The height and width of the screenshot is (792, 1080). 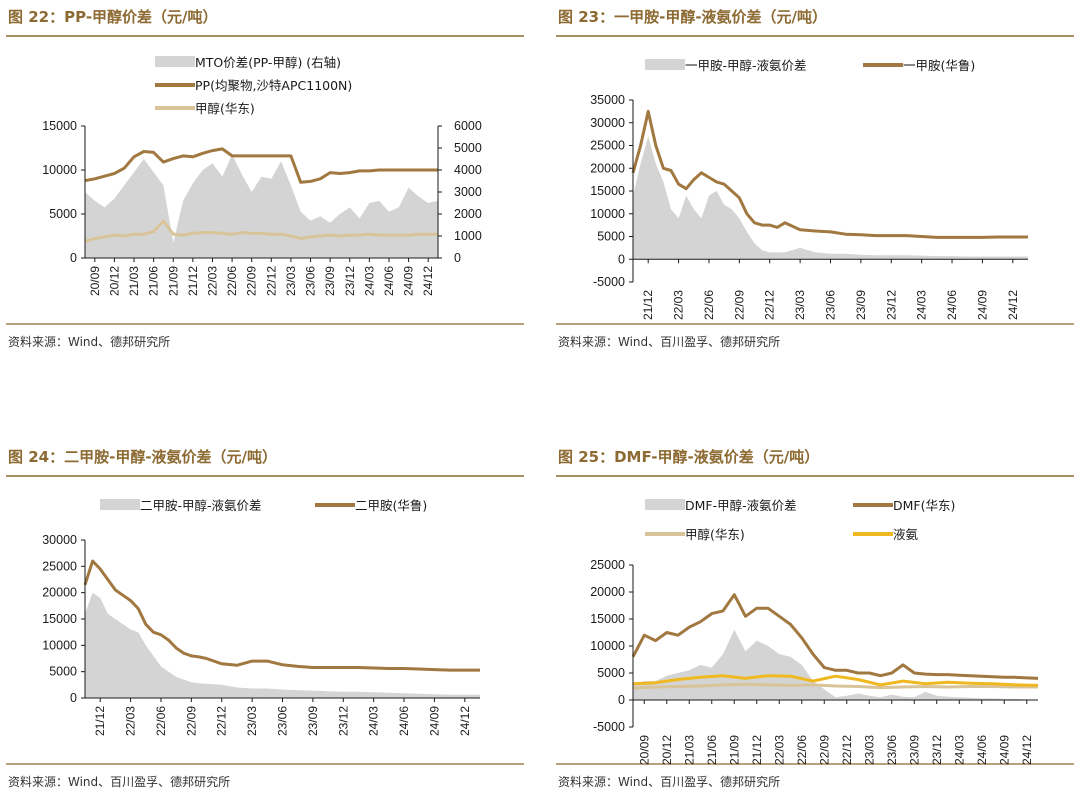 I want to click on y2-tick-label: 5000, so click(x=468, y=148).